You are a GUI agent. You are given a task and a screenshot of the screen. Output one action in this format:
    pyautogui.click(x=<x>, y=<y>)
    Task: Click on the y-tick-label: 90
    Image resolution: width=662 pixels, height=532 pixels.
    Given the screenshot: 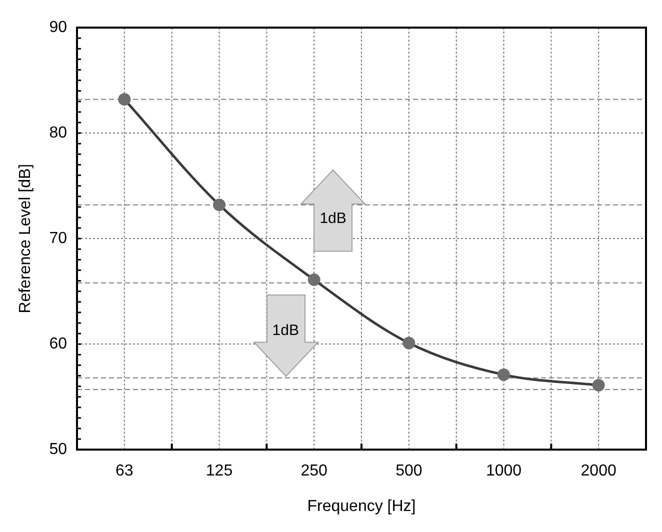 What is the action you would take?
    pyautogui.click(x=58, y=27)
    